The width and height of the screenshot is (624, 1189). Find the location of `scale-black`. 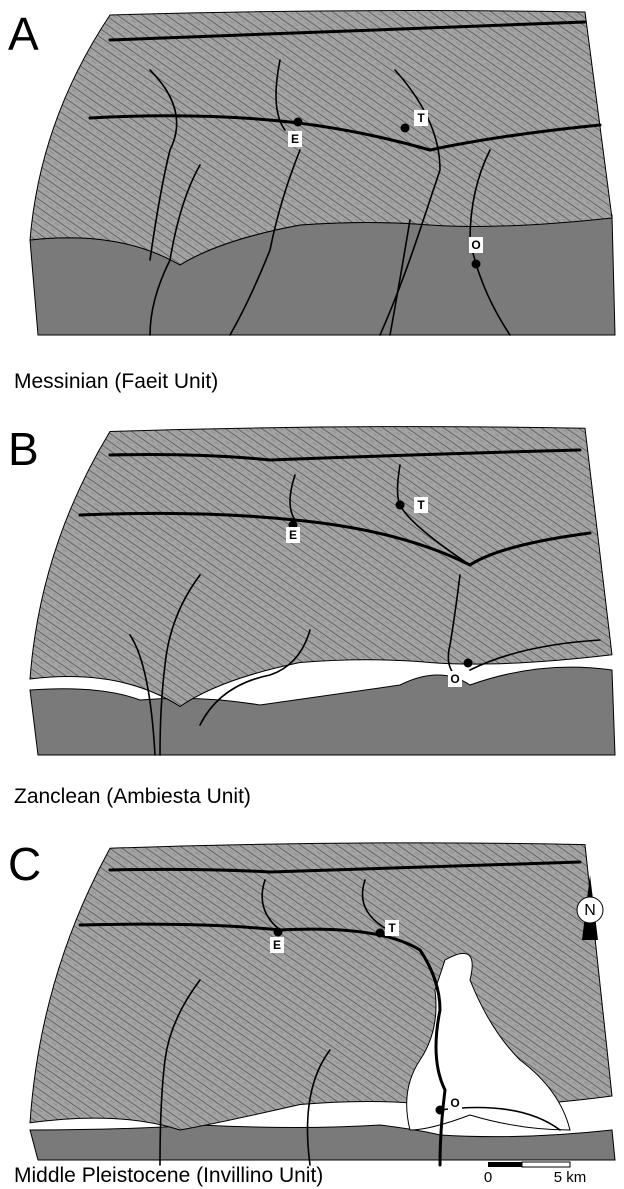

scale-black is located at coordinates (505, 1164).